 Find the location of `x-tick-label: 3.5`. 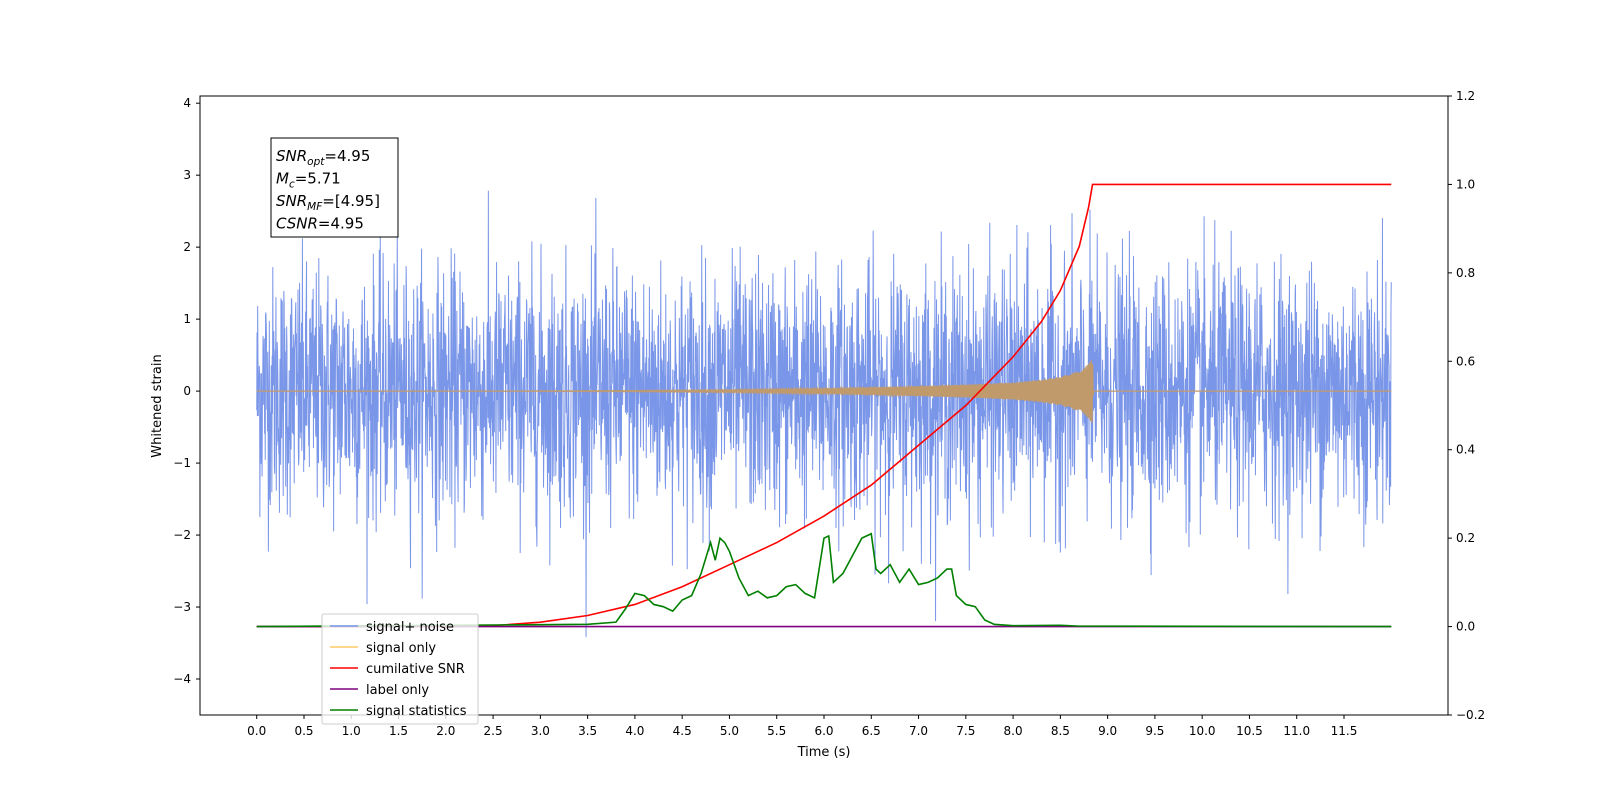

x-tick-label: 3.5 is located at coordinates (587, 731).